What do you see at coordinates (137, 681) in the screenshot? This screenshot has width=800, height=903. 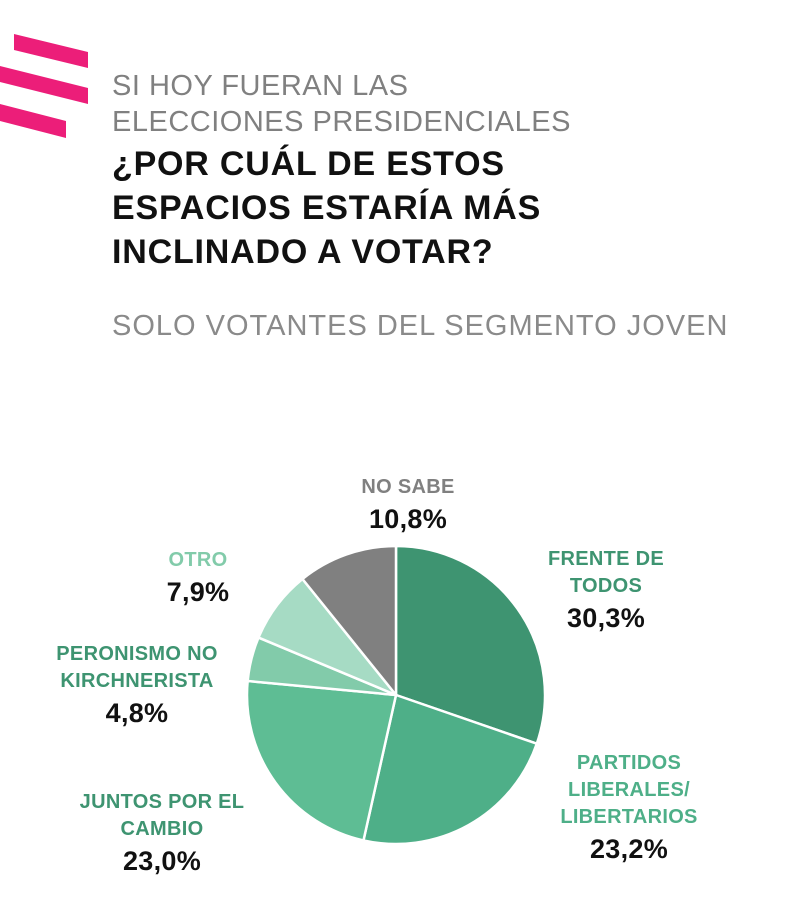 I see `slice-label-text: KIRCHNERISTA` at bounding box center [137, 681].